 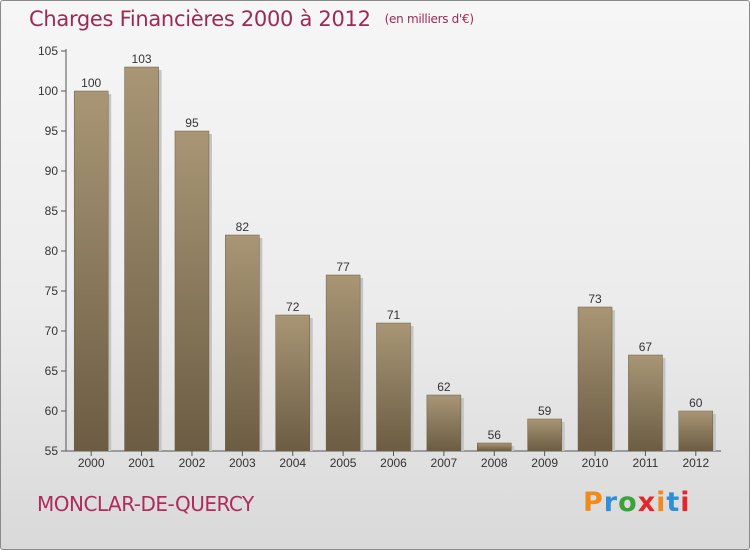 I want to click on x-tick-label: 2001, so click(x=141, y=463).